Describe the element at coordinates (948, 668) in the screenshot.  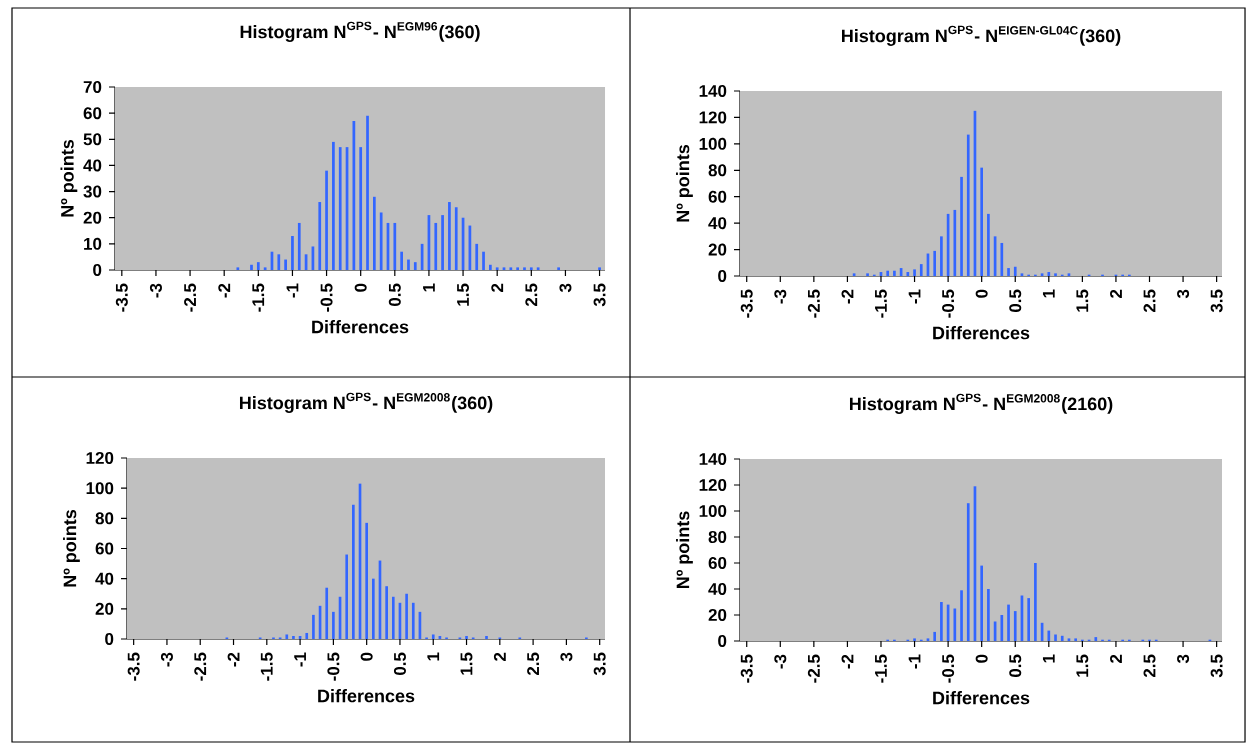
I see `x-tick-label: -0.5` at that location.